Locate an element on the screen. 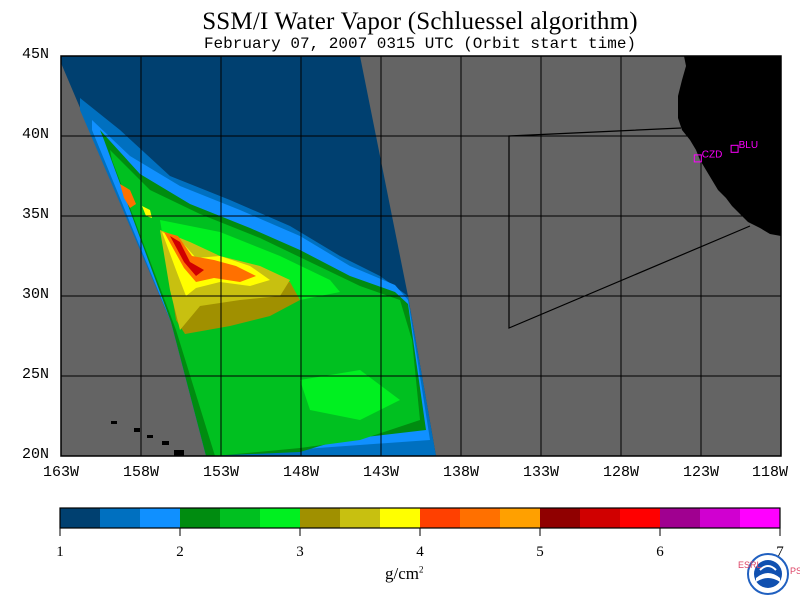 This screenshot has width=800, height=600. swath-patch-red is located at coordinates (187, 256).